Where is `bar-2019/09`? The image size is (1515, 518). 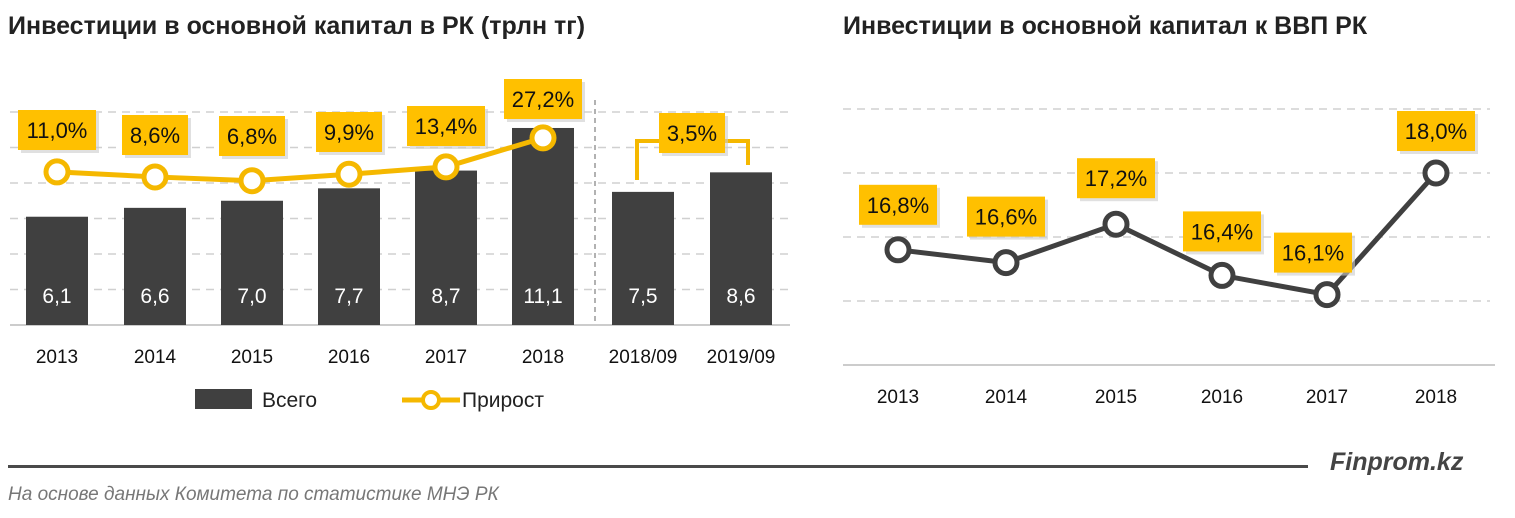 bar-2019/09 is located at coordinates (741, 248).